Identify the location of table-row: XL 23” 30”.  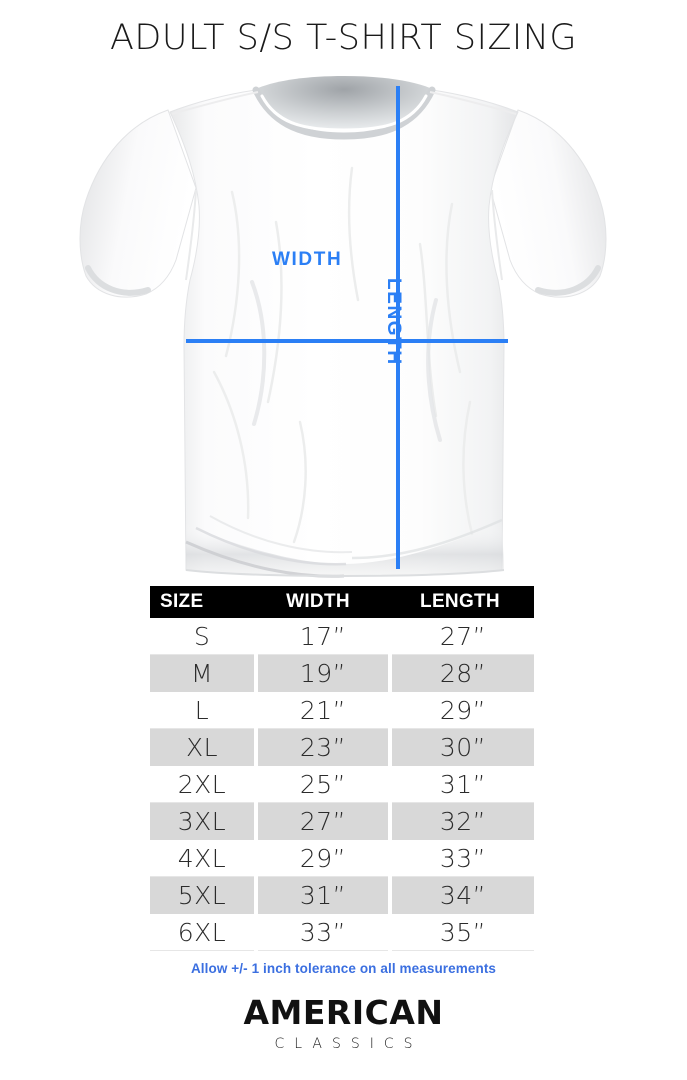
(342, 747).